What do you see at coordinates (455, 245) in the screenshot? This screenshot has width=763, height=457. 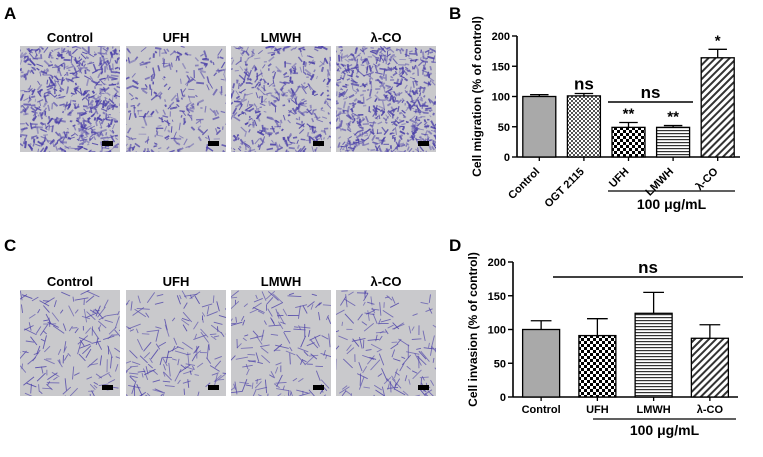 I see `panel-letter-d: D` at bounding box center [455, 245].